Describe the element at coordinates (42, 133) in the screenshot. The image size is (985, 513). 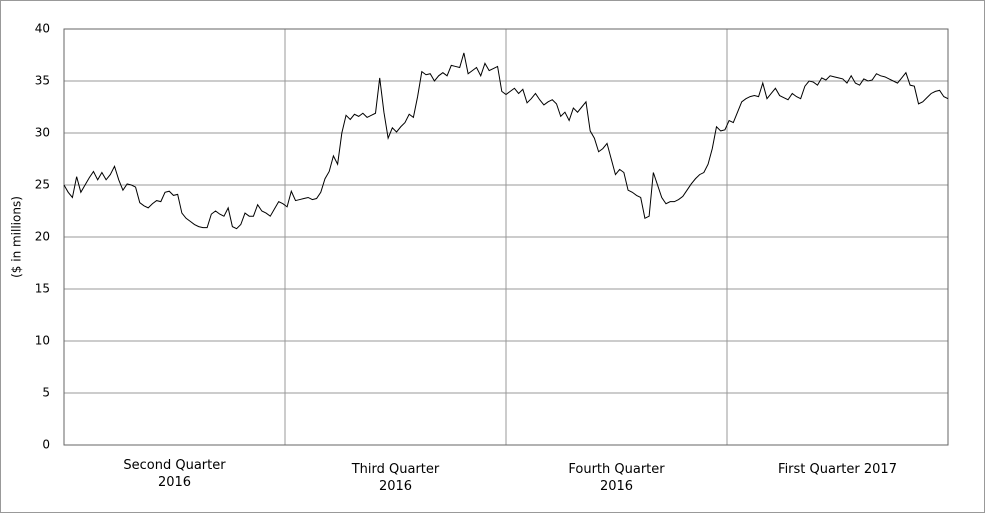
I see `y-tick-label: 30` at that location.